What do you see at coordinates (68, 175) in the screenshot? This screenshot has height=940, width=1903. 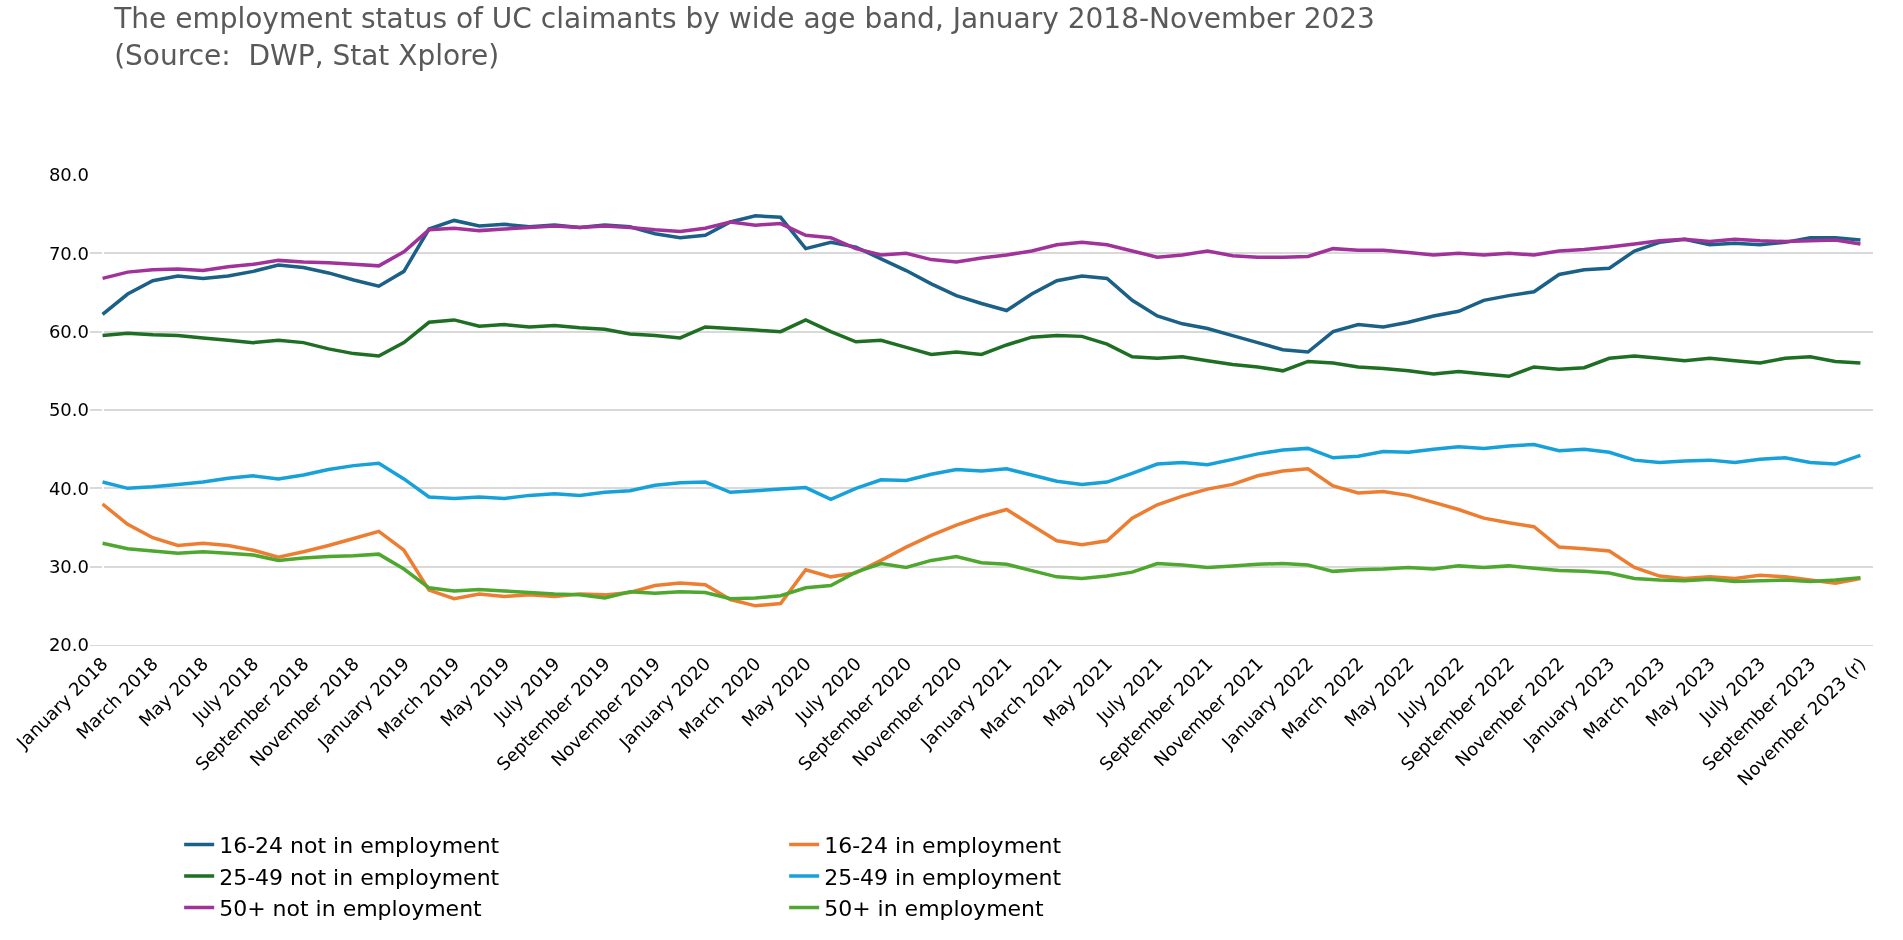 I see `y-tick-label: 80.0` at bounding box center [68, 175].